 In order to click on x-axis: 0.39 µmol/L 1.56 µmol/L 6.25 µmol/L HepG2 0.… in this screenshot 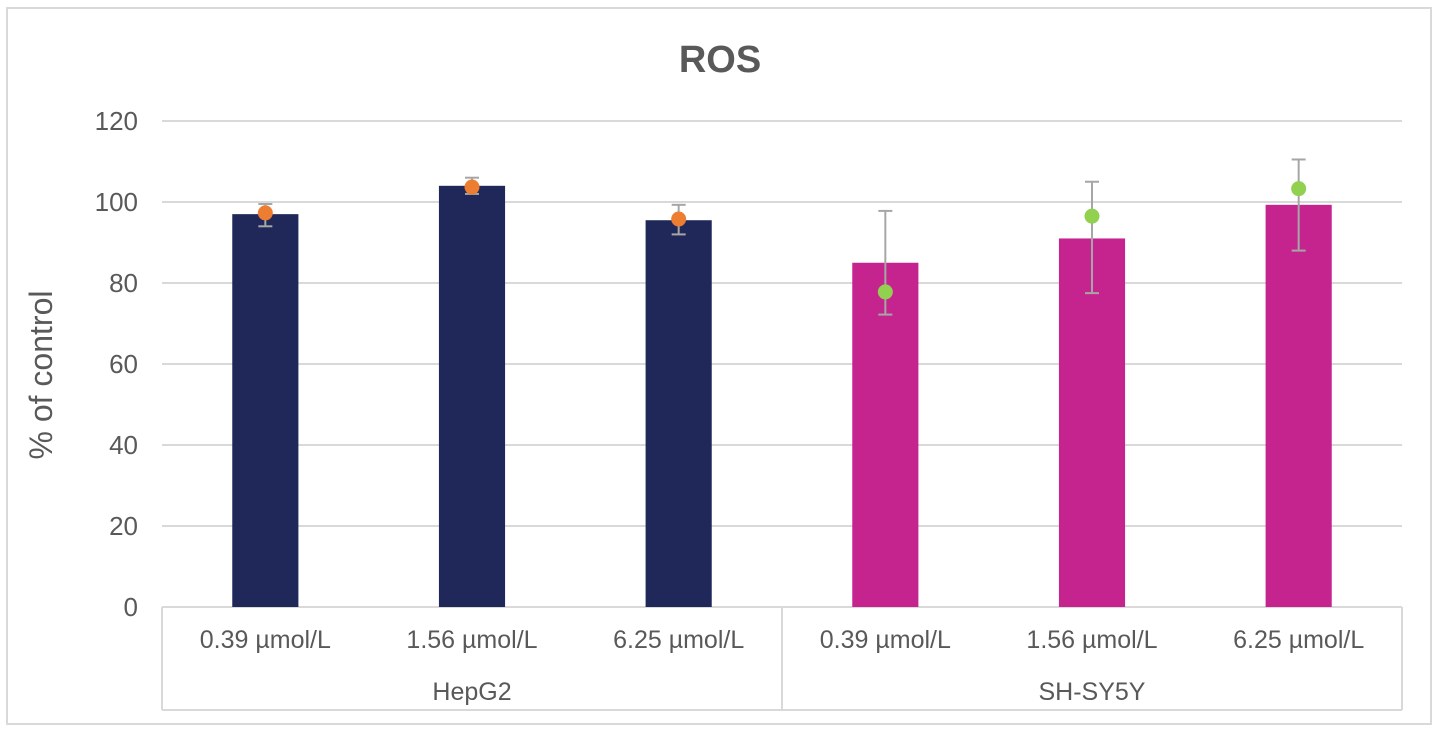, I will do `click(782, 659)`.